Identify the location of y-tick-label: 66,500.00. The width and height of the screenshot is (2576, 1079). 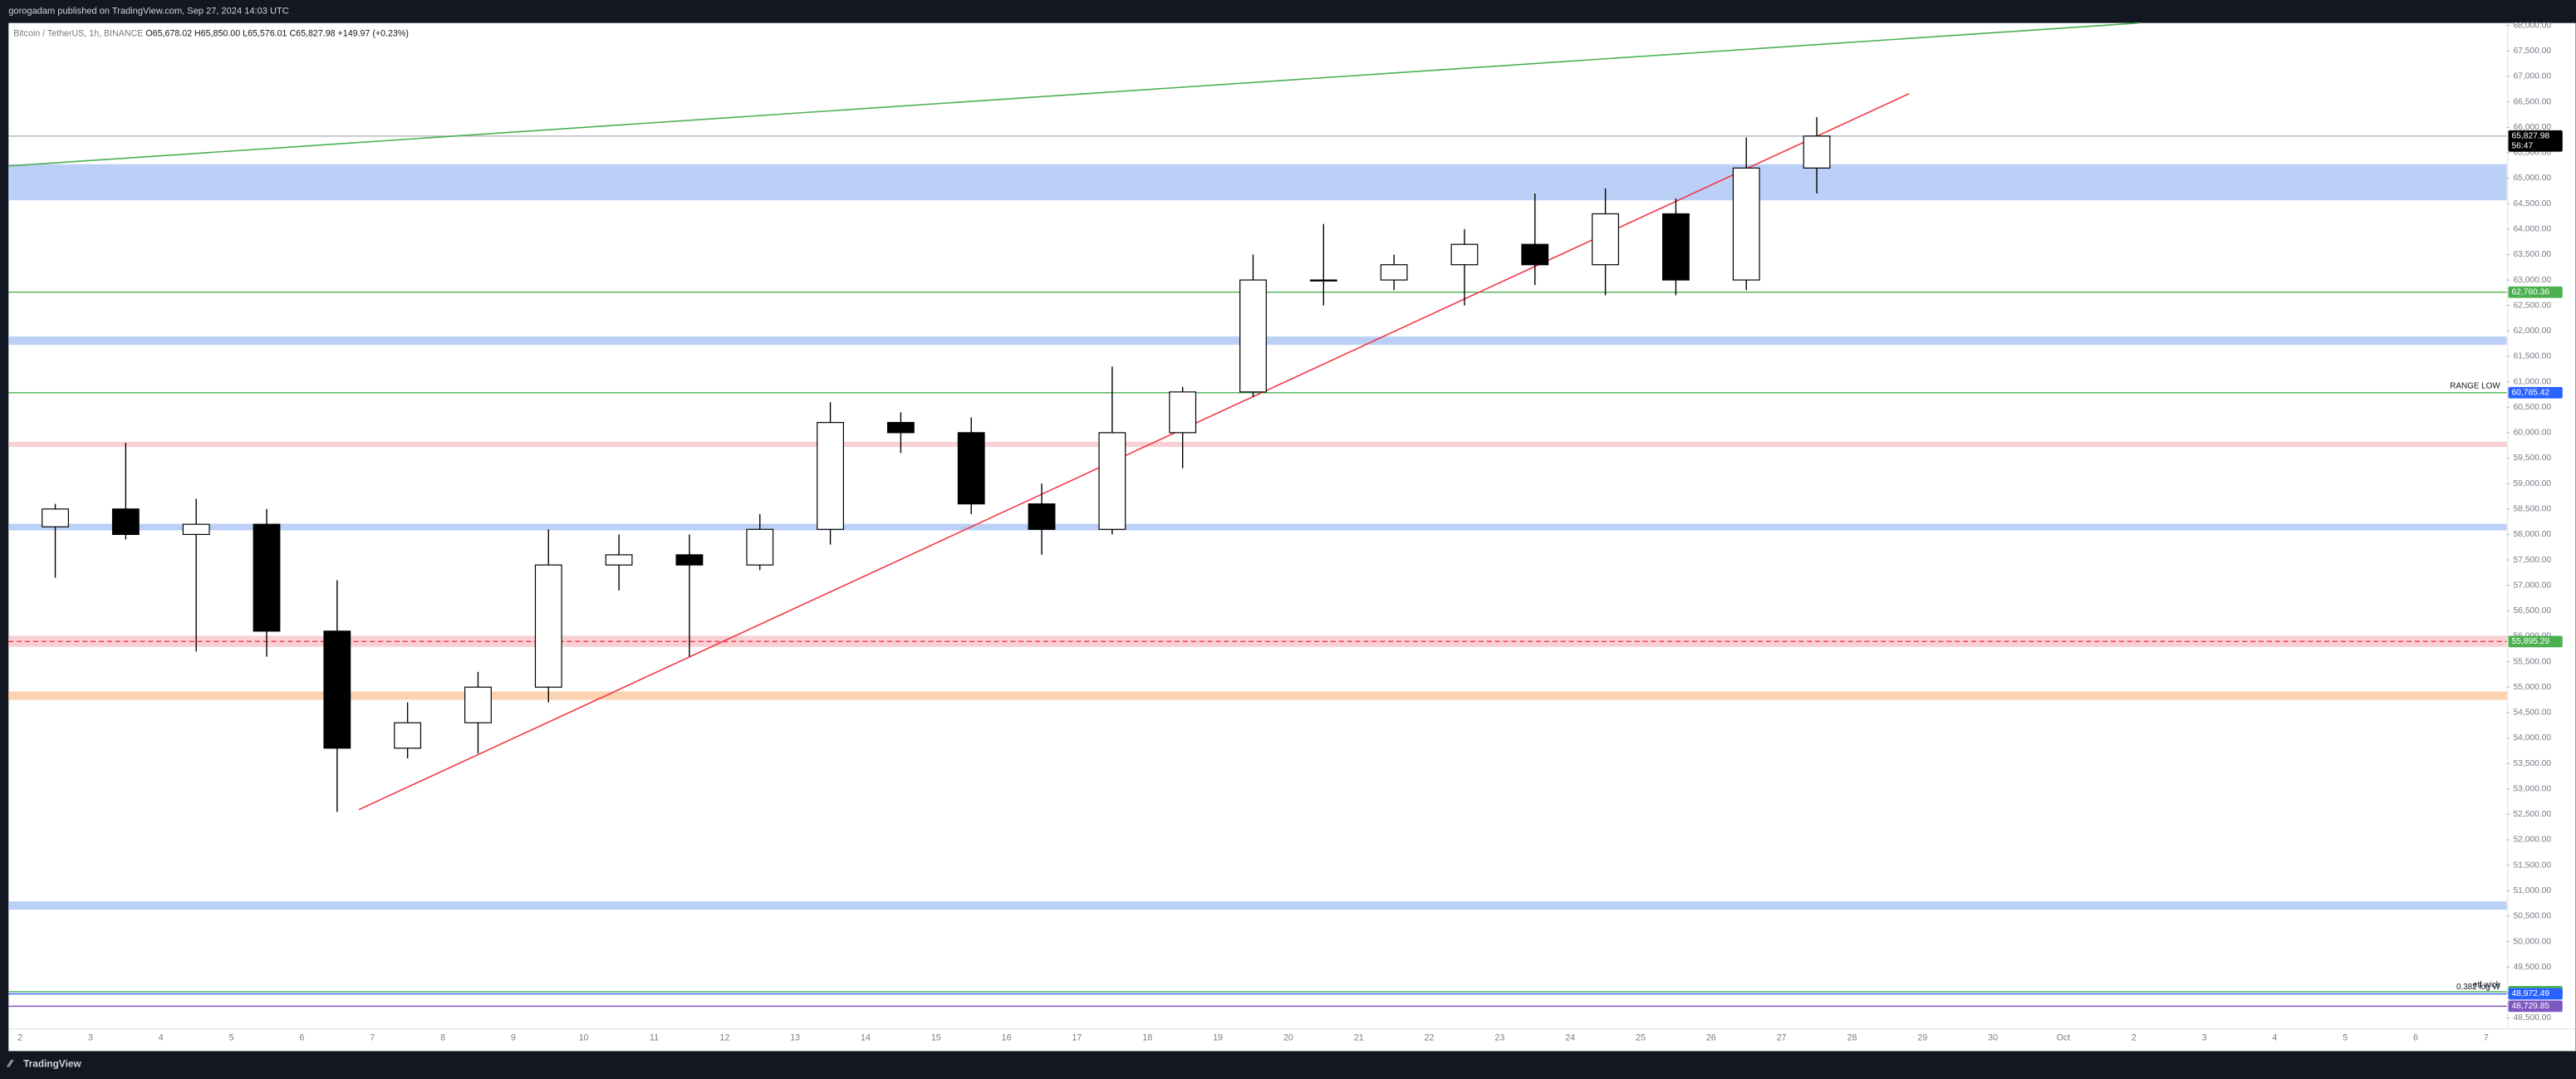
(2532, 101).